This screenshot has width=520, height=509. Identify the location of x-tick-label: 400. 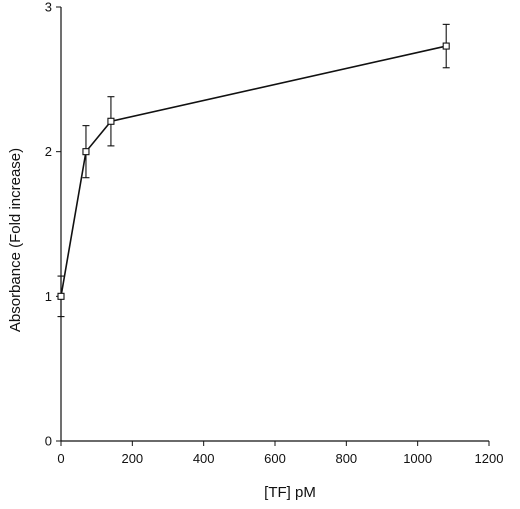
(204, 458).